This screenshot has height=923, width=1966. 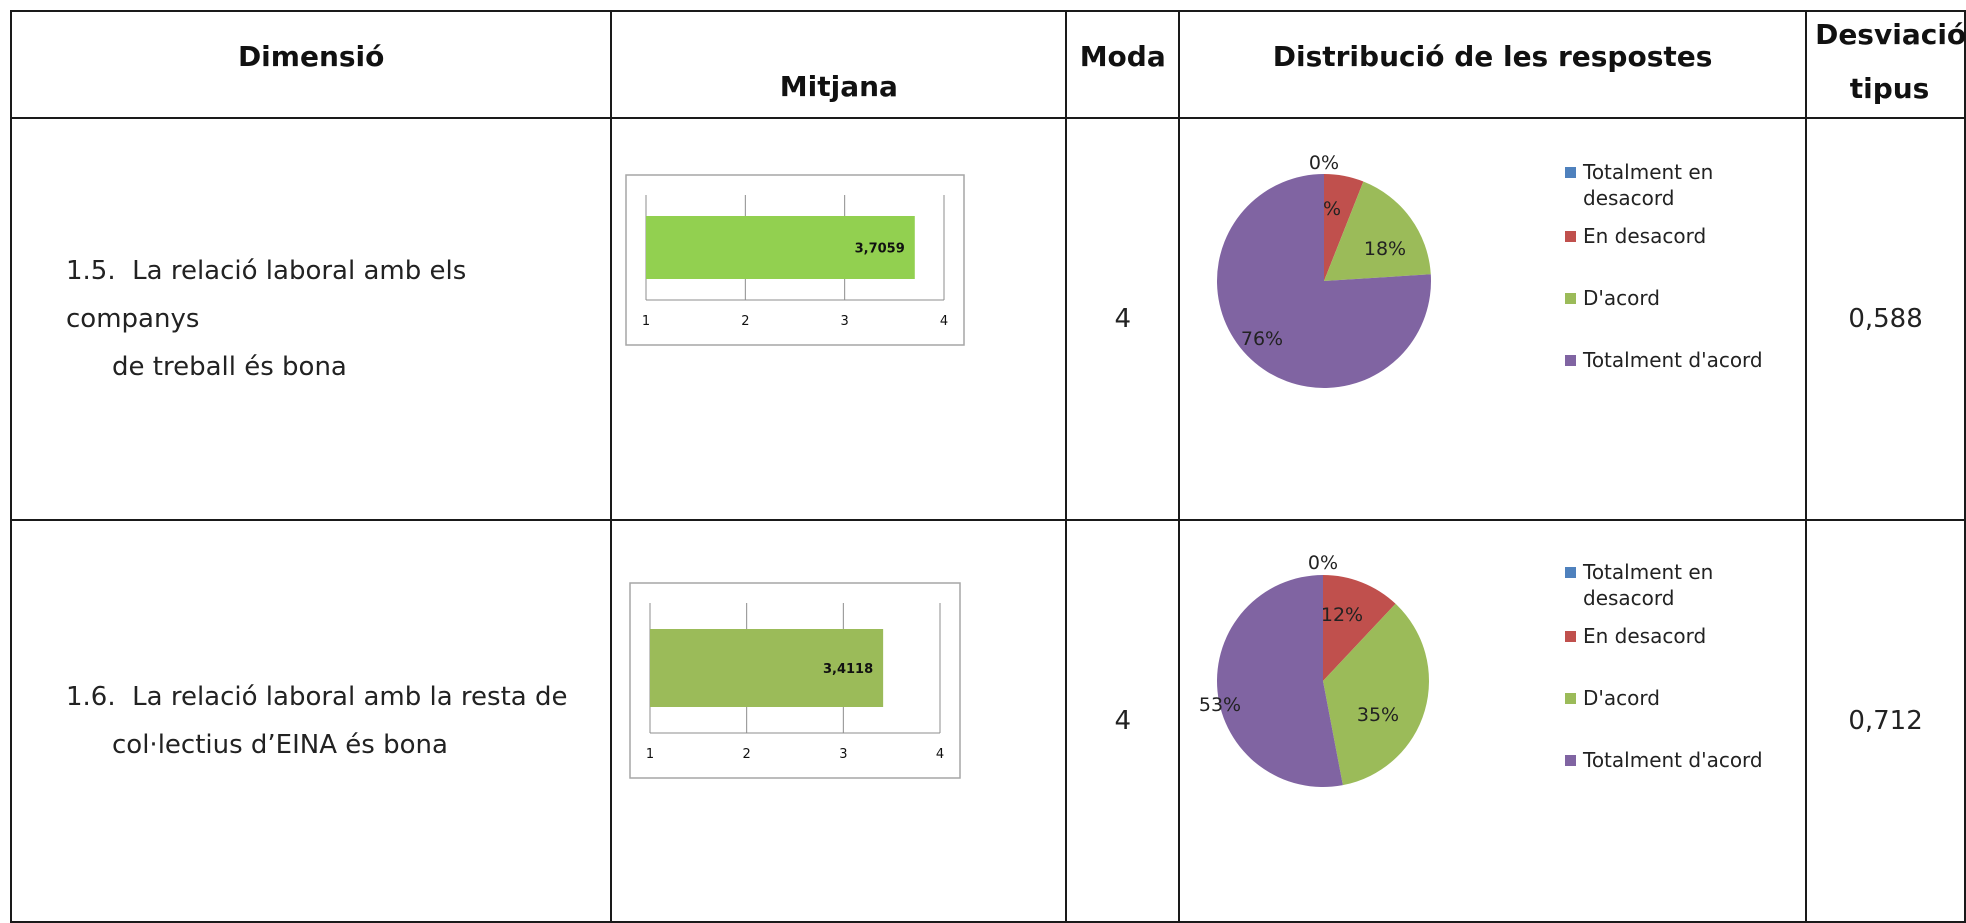 What do you see at coordinates (1262, 339) in the screenshot?
I see `pie-percent-label: 76%` at bounding box center [1262, 339].